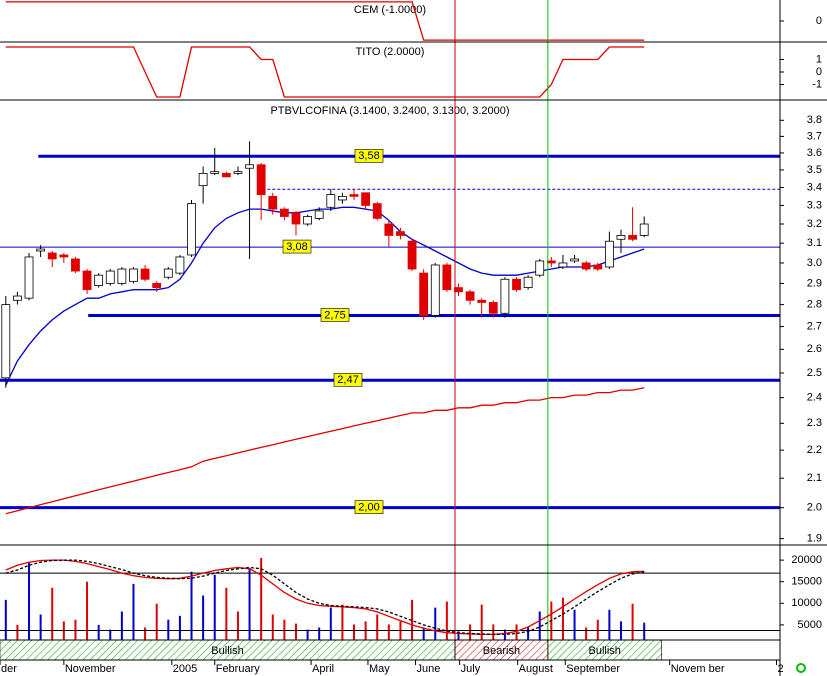 This screenshot has height=676, width=827. I want to click on level-label: 2,00, so click(368, 508).